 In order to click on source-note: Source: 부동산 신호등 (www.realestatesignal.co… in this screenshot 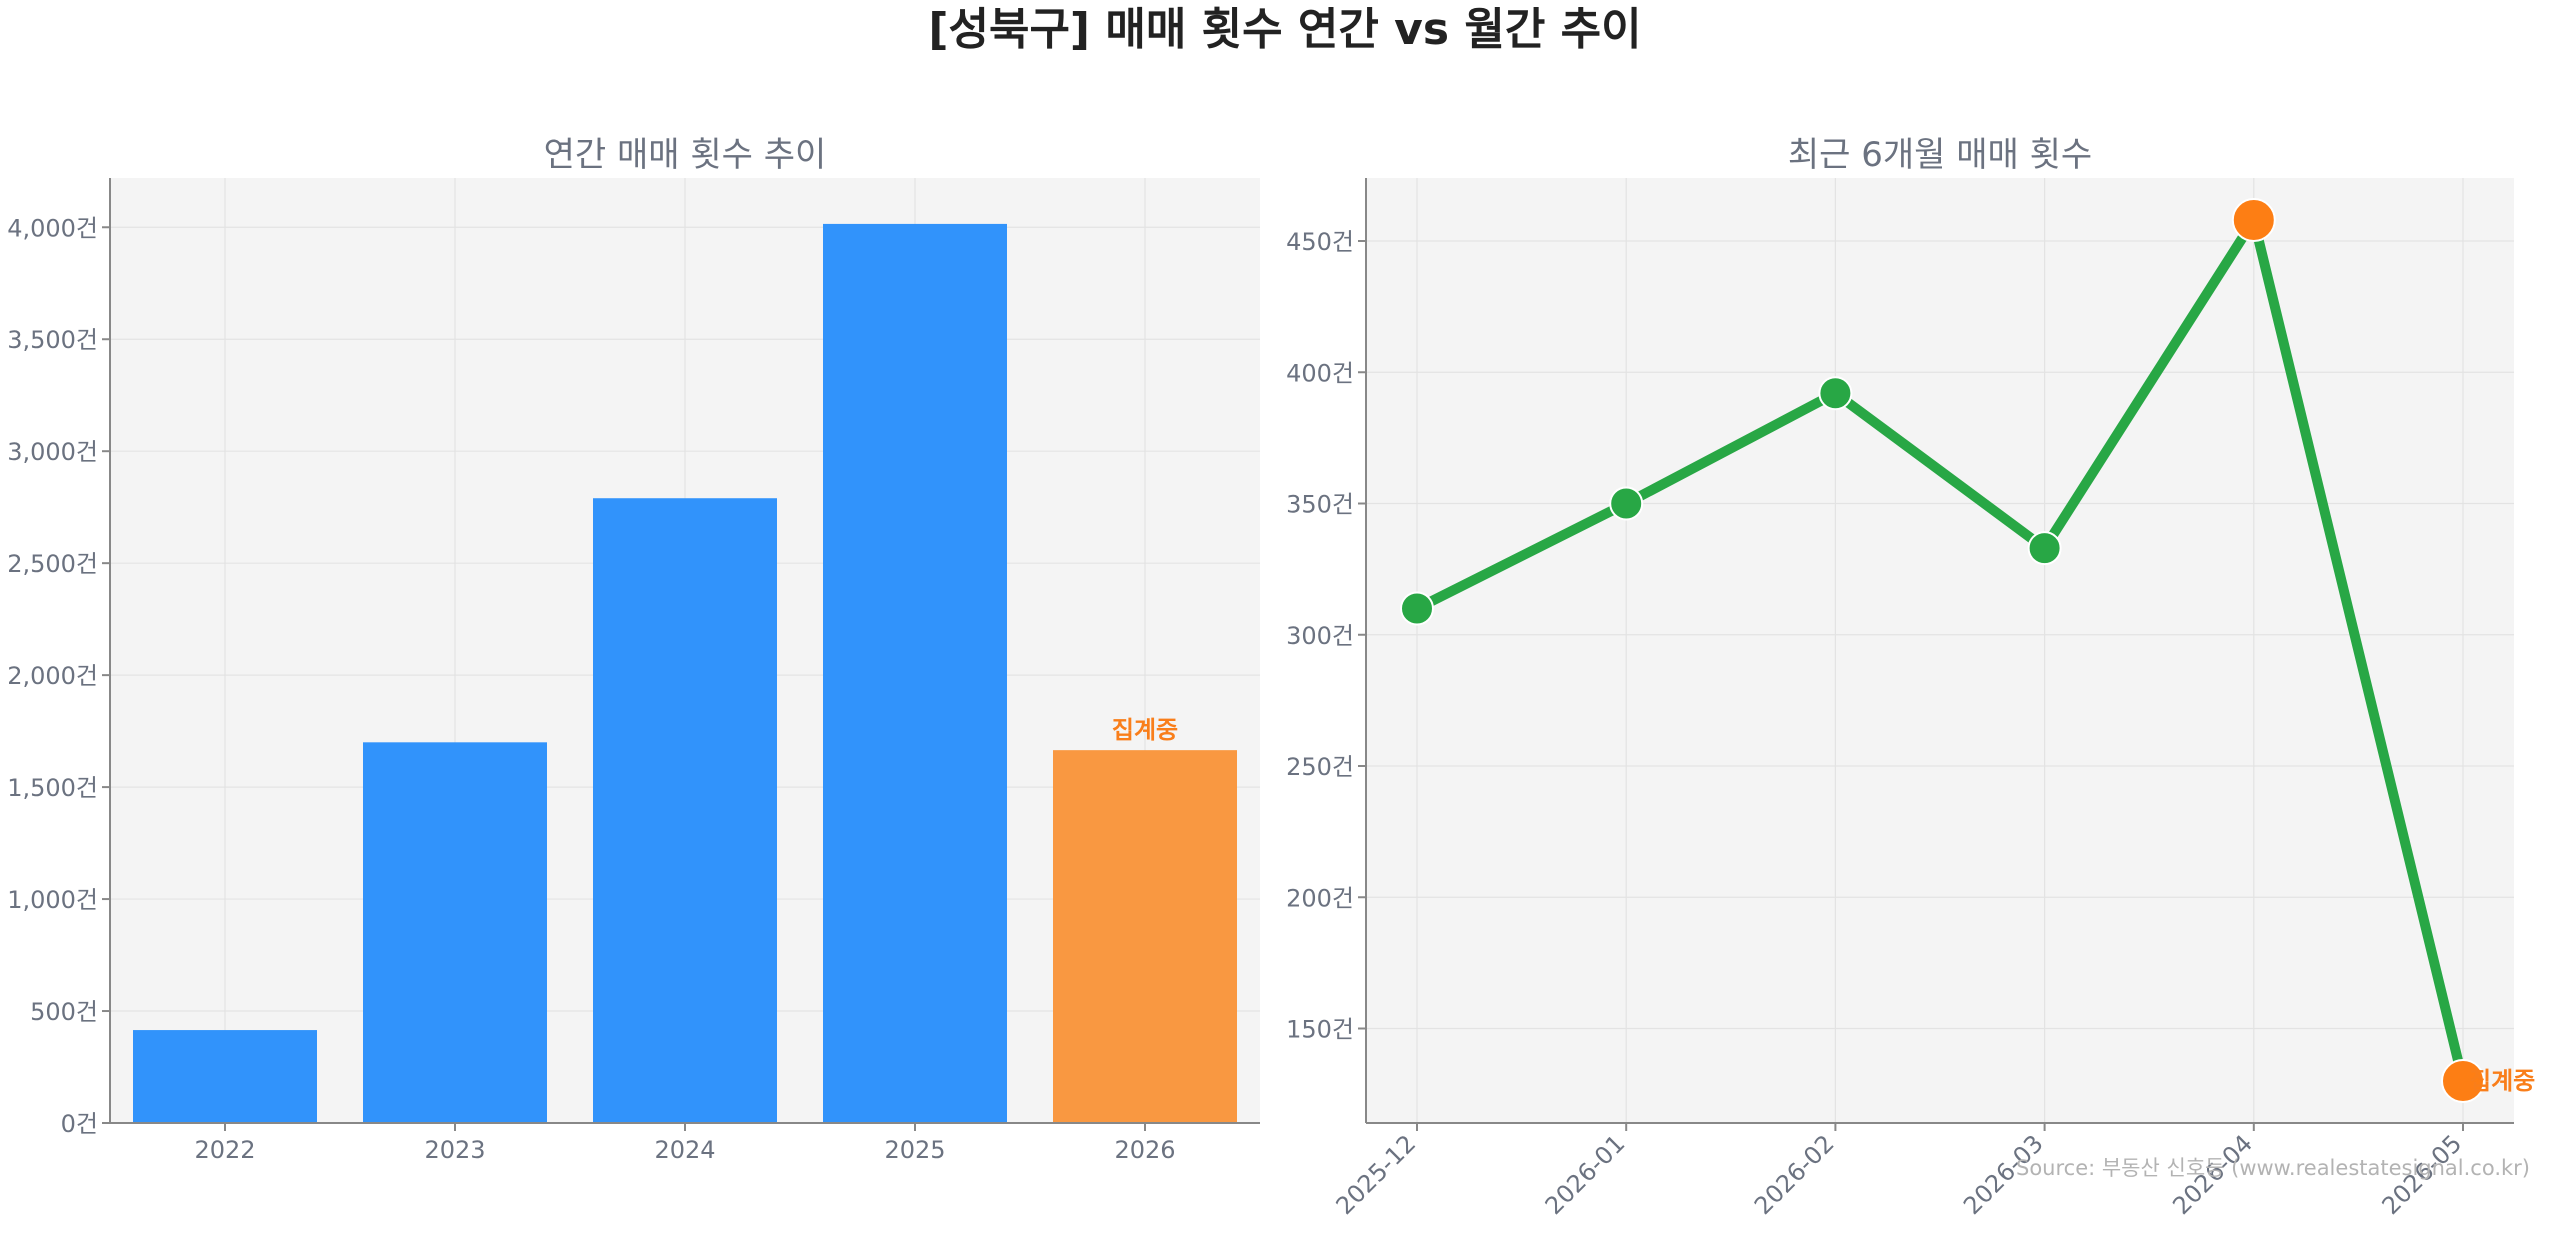, I will do `click(2273, 1168)`.